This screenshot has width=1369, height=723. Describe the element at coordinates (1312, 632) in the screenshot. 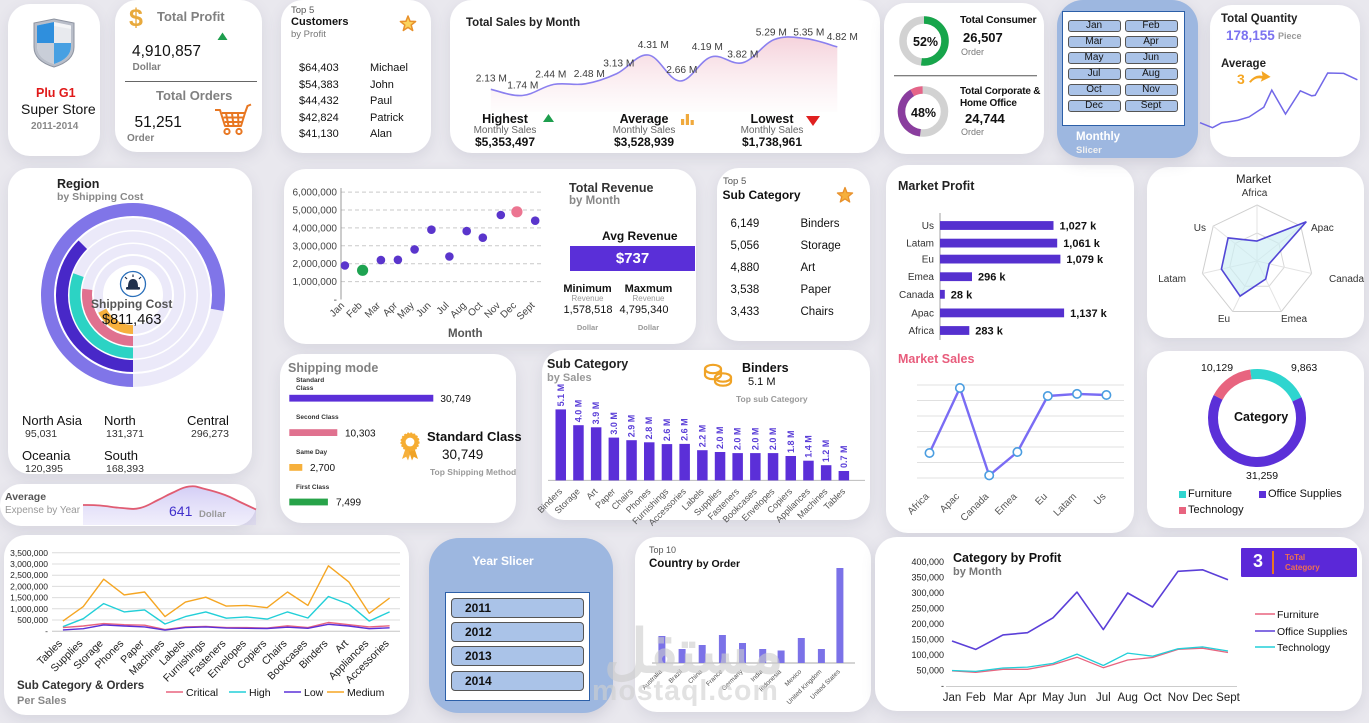

I see `svg-text: Office Supplies` at that location.